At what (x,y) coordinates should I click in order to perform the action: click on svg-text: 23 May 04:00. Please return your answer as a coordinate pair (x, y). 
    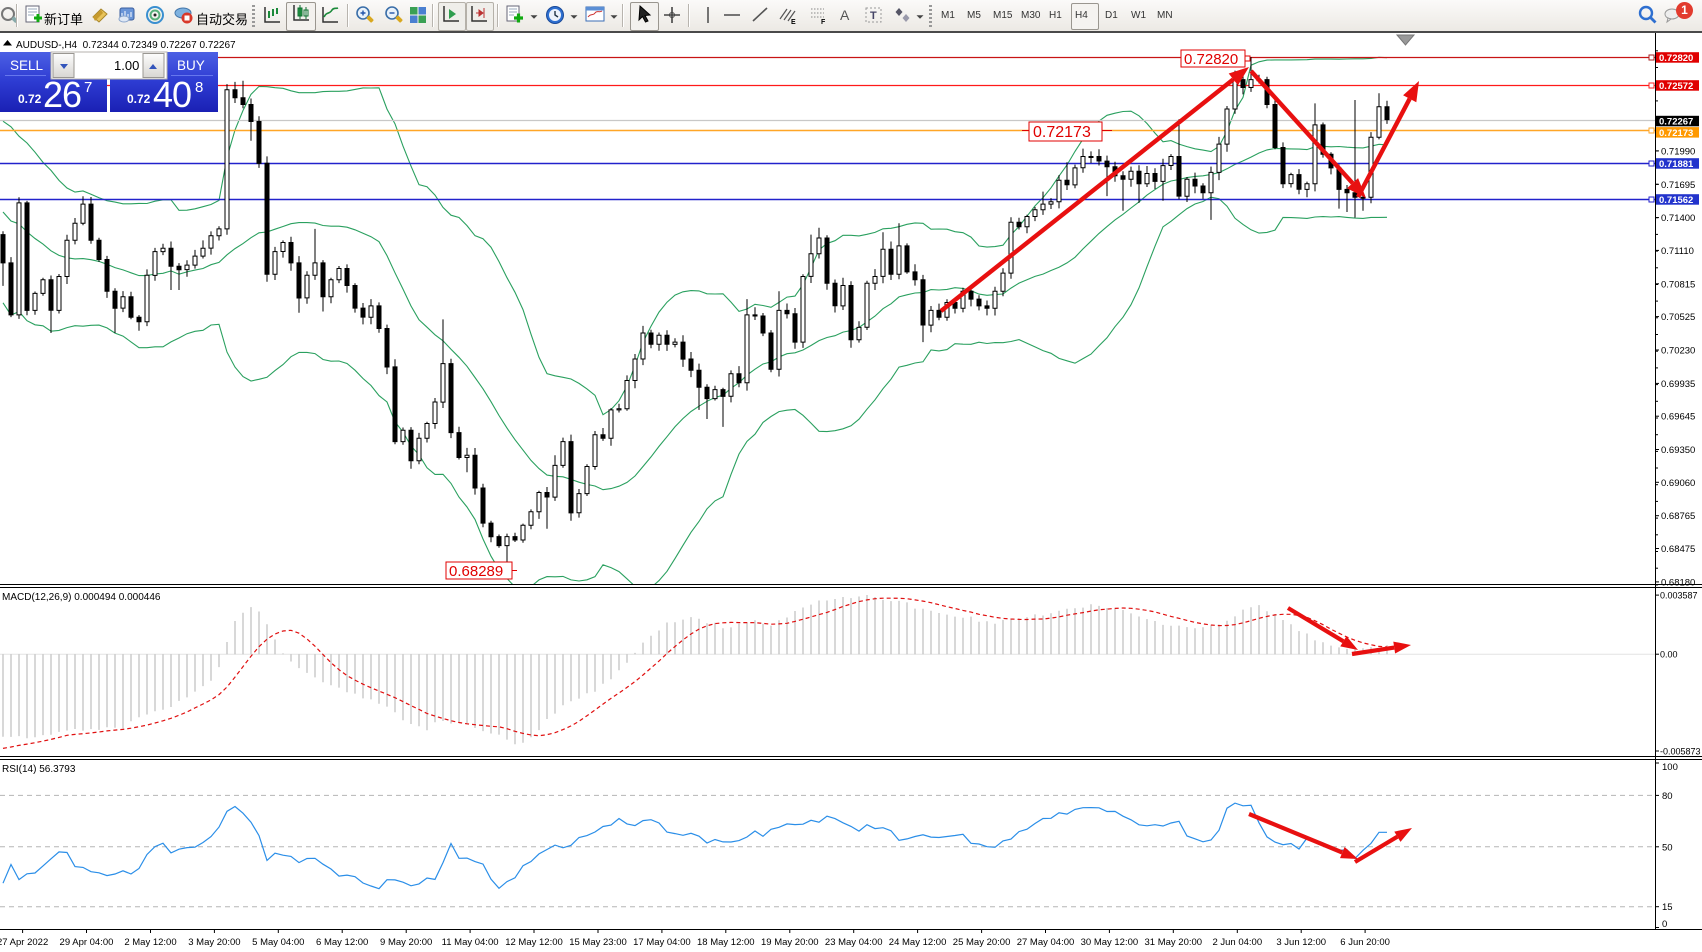
    Looking at the image, I should click on (854, 942).